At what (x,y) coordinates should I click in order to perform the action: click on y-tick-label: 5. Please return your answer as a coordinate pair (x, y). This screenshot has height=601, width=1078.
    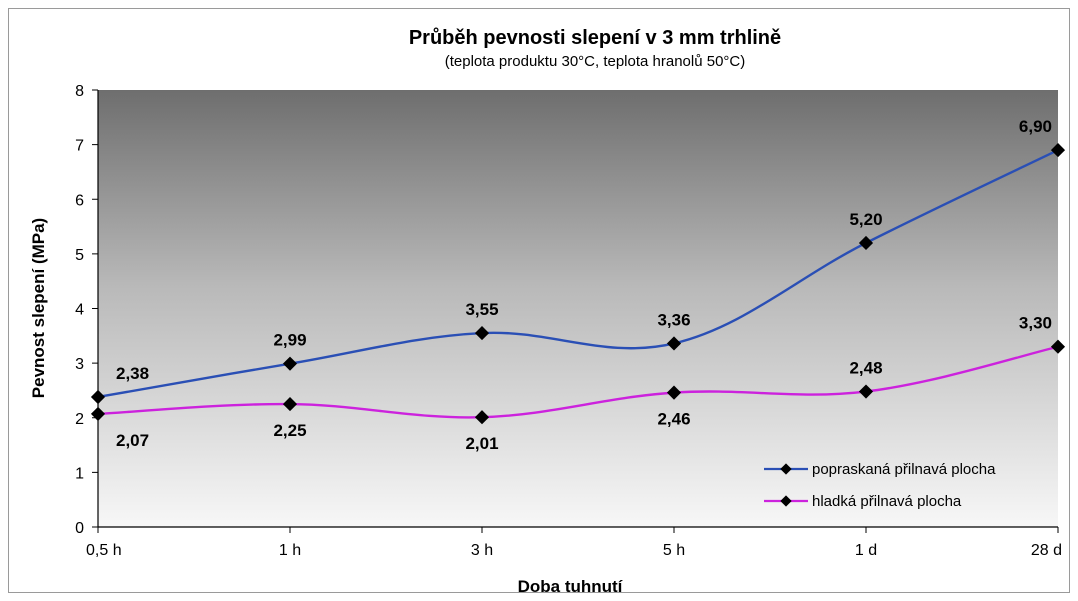
    Looking at the image, I should click on (79, 255).